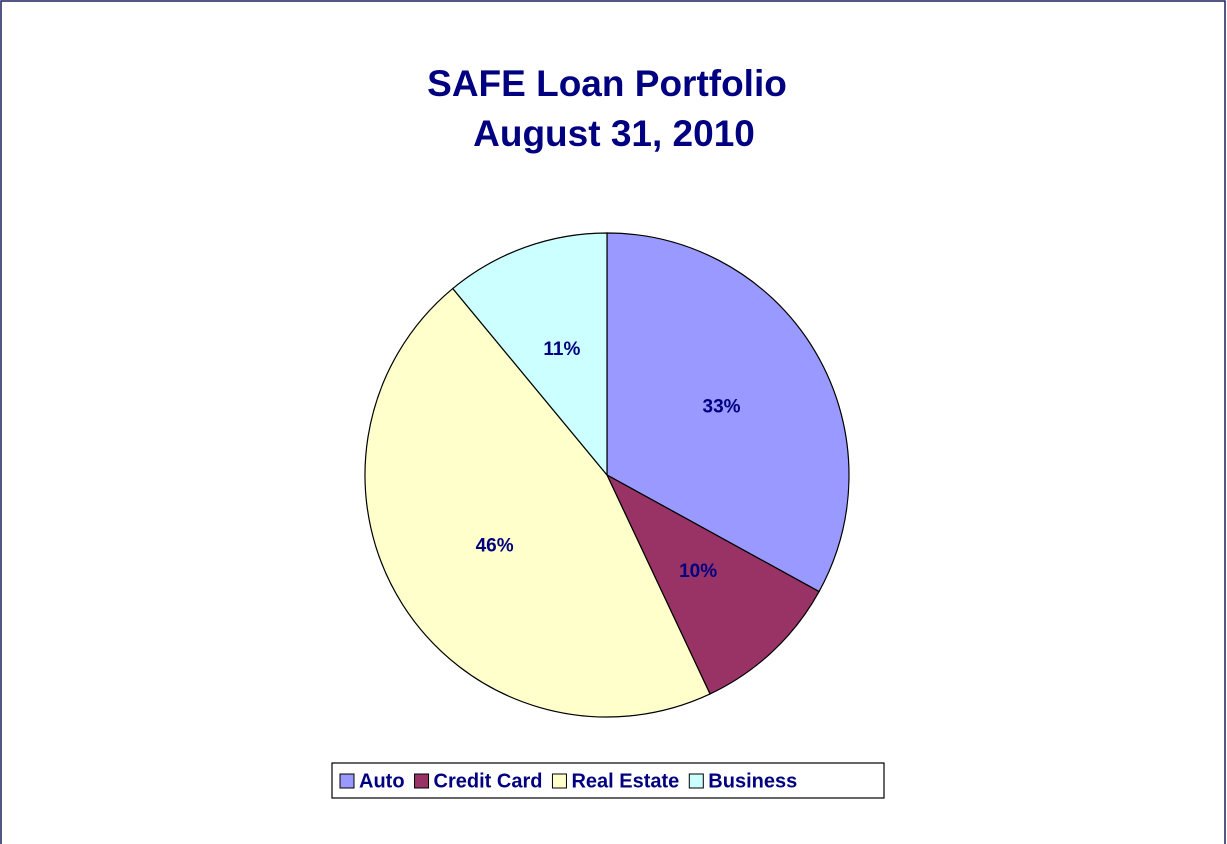  I want to click on legend-label: Credit Card, so click(488, 781).